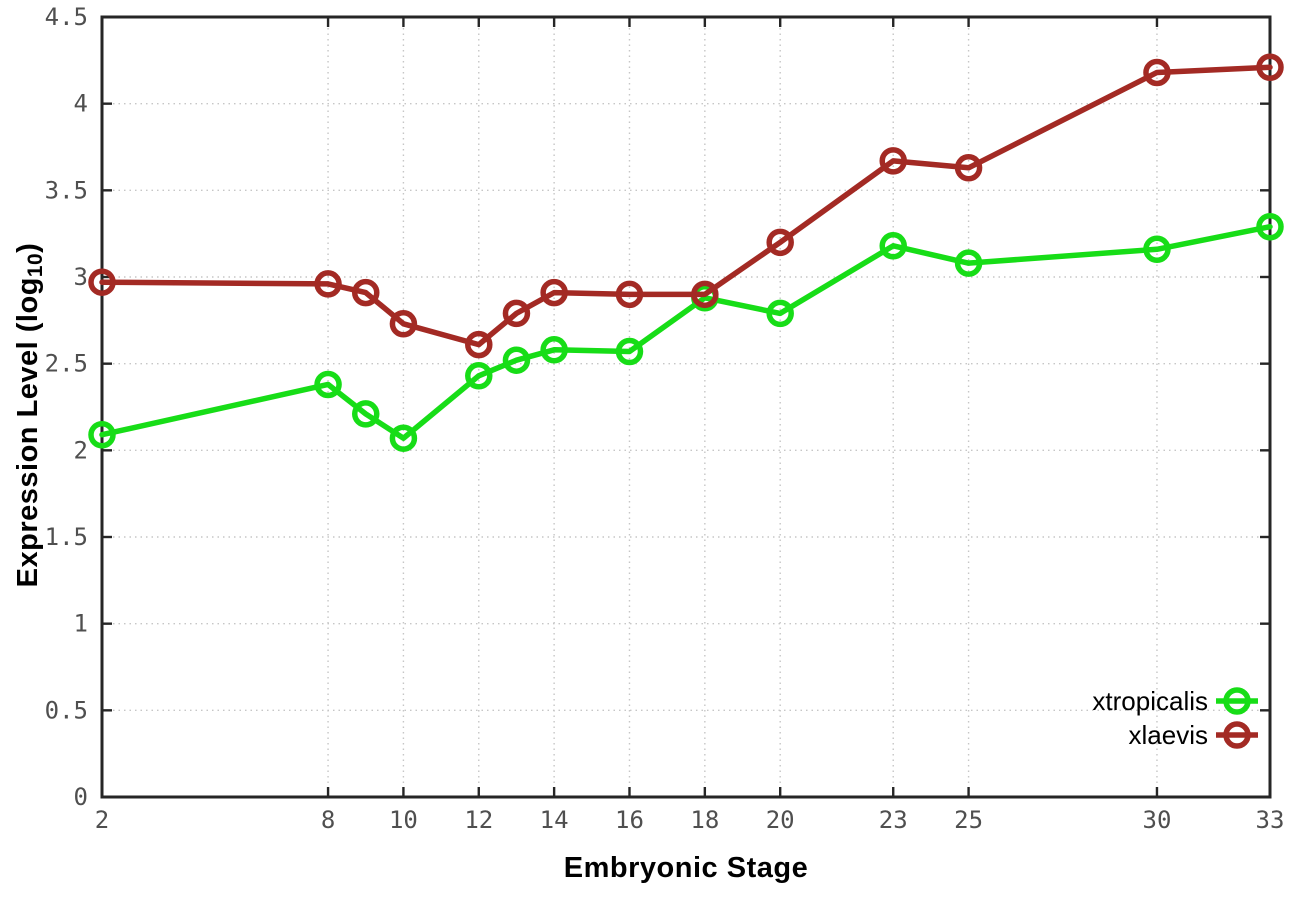 This screenshot has height=907, width=1296. I want to click on legend-item-xlaevis: xlaevis, so click(1193, 735).